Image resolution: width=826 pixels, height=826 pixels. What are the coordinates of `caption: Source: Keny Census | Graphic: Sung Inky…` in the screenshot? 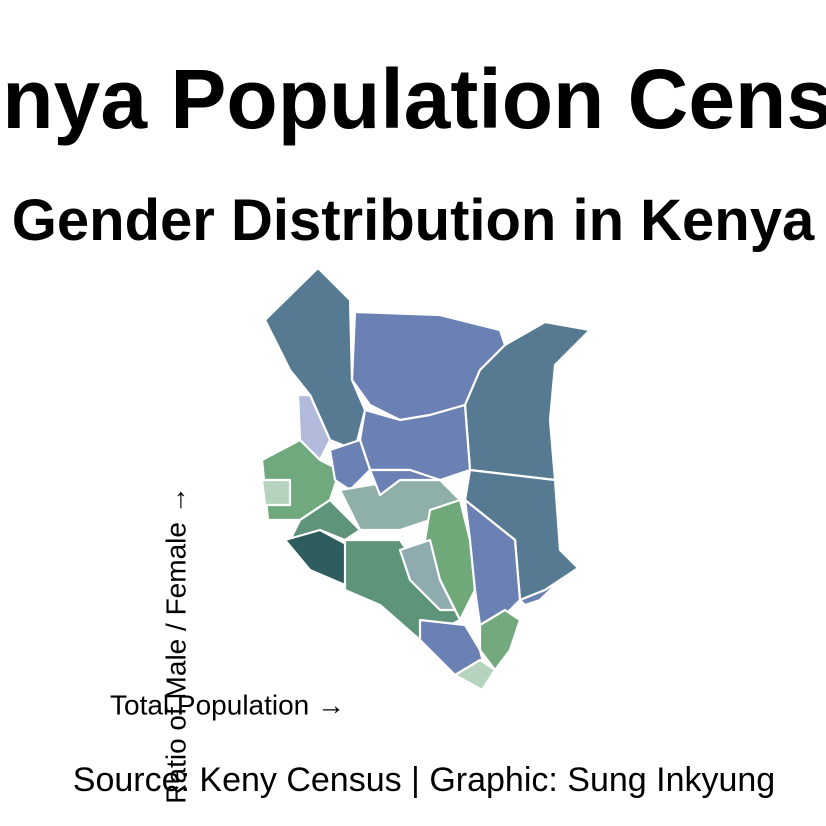 It's located at (424, 780).